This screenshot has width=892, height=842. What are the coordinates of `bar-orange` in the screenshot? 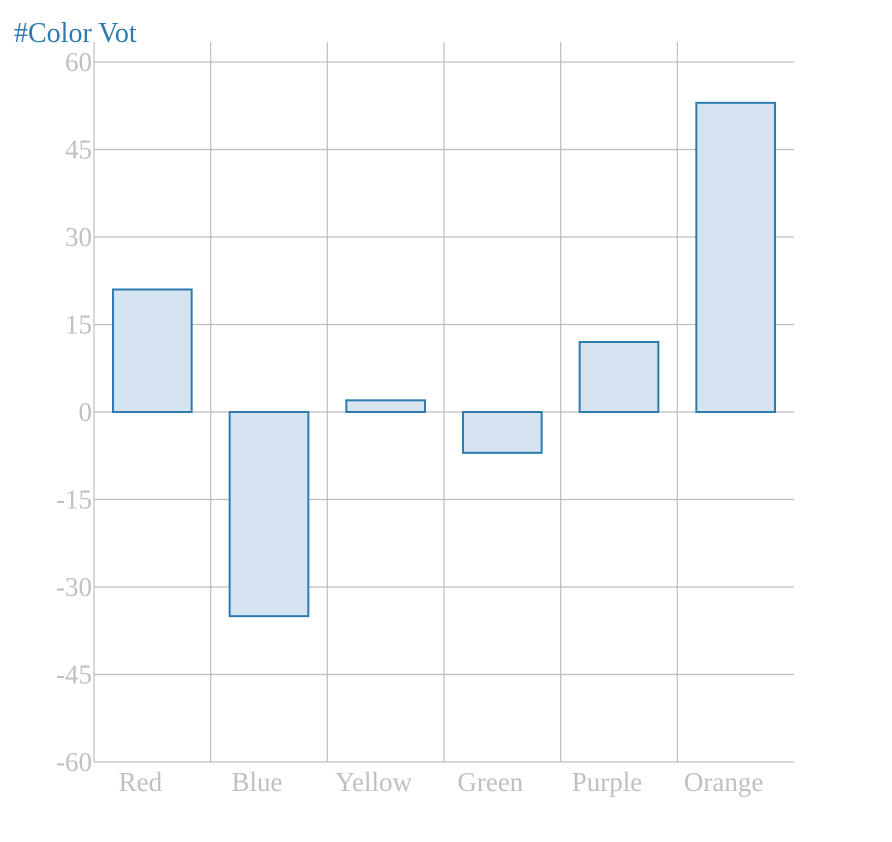 It's located at (735, 257).